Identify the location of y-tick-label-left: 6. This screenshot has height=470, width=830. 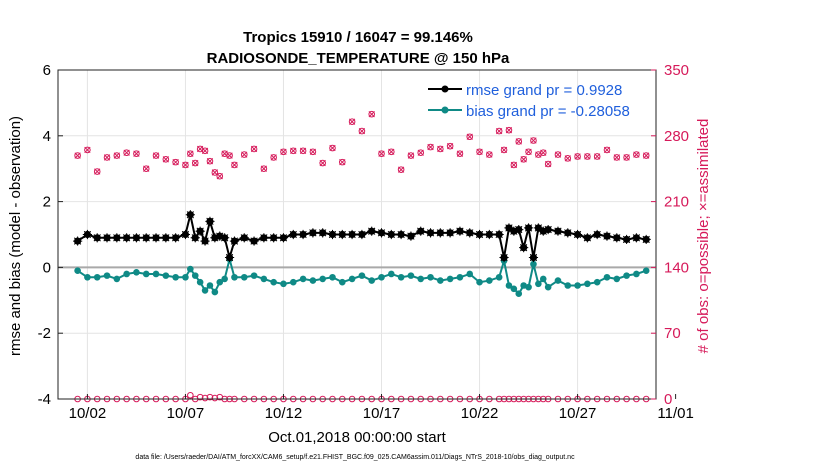
(47, 70).